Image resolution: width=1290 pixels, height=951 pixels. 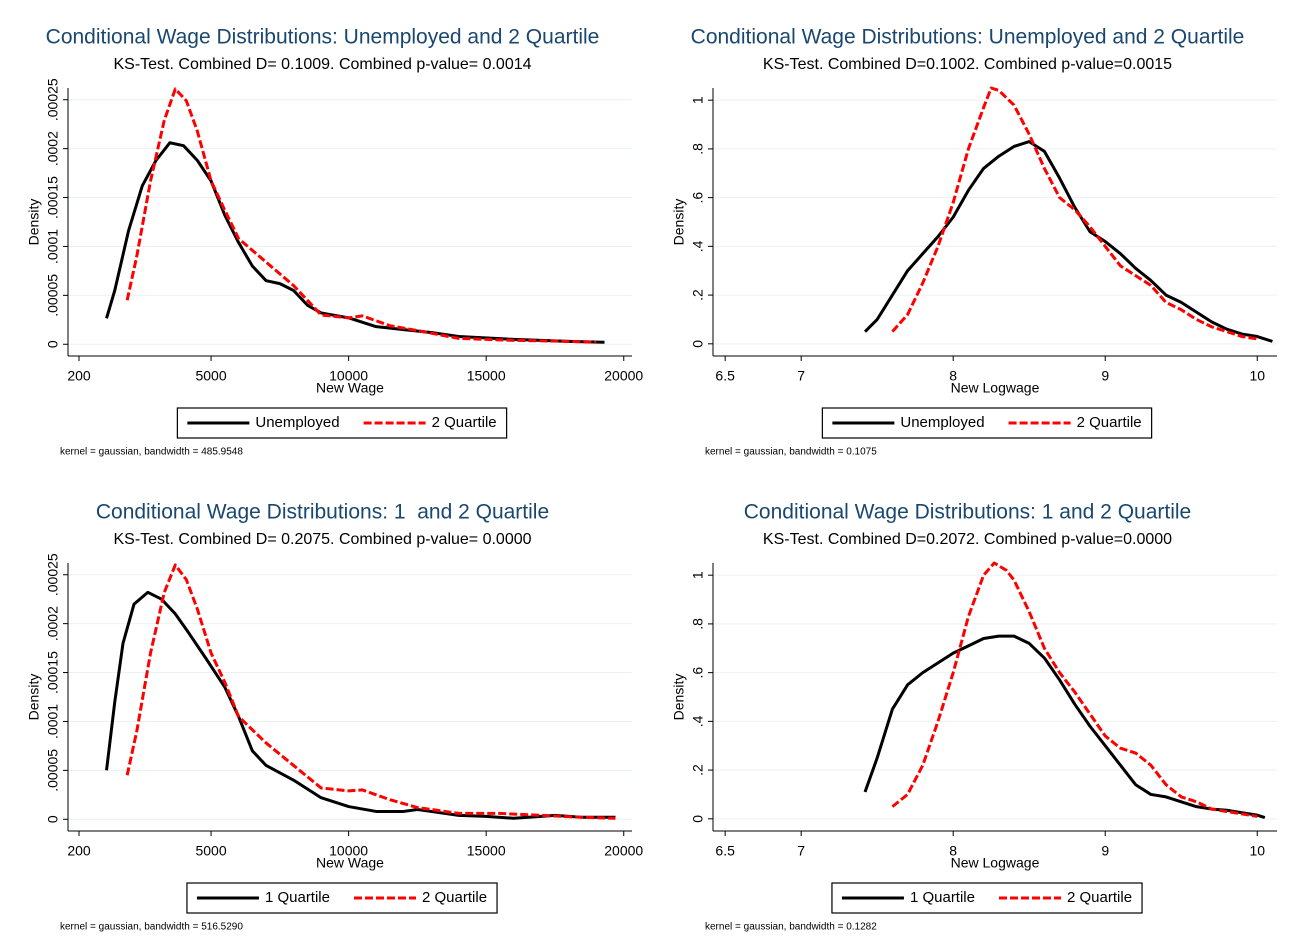 I want to click on note: kernel = gaussian, bandwidth = 0.1075, so click(x=791, y=452).